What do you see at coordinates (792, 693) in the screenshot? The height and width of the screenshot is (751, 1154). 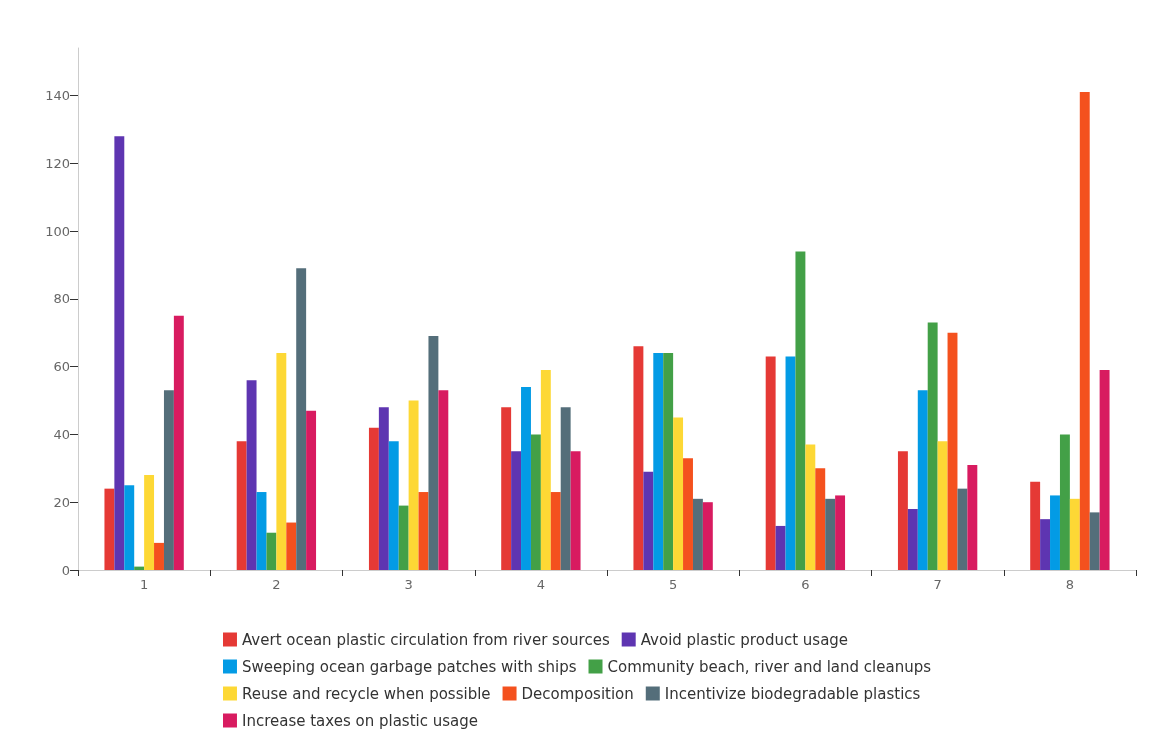 I see `legend-label: Incentivize biodegradable plastics` at bounding box center [792, 693].